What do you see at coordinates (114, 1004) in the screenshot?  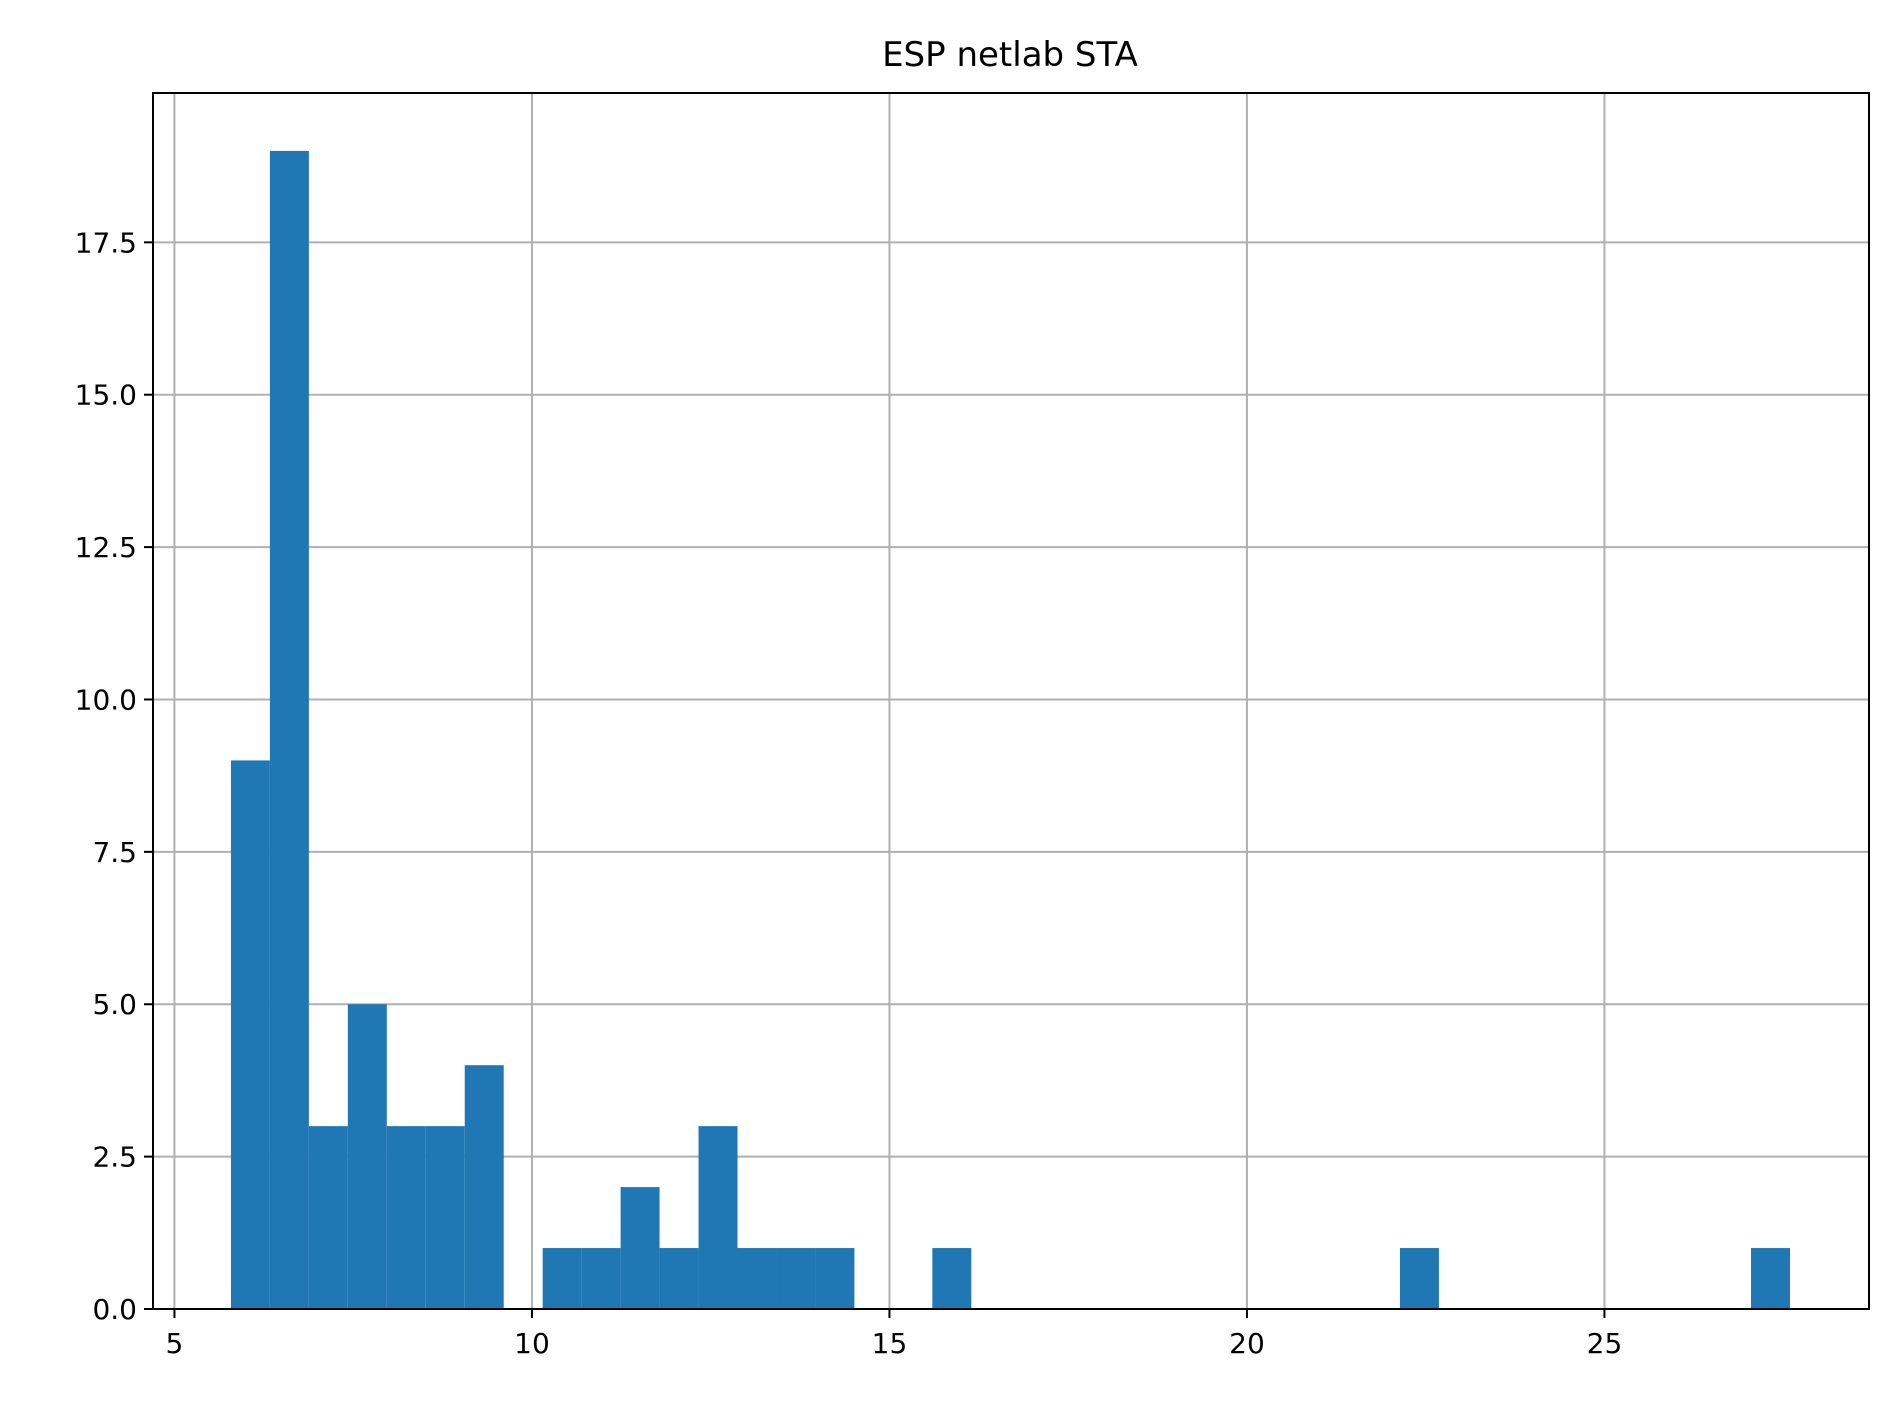 I see `y-tick-label: 5.0` at bounding box center [114, 1004].